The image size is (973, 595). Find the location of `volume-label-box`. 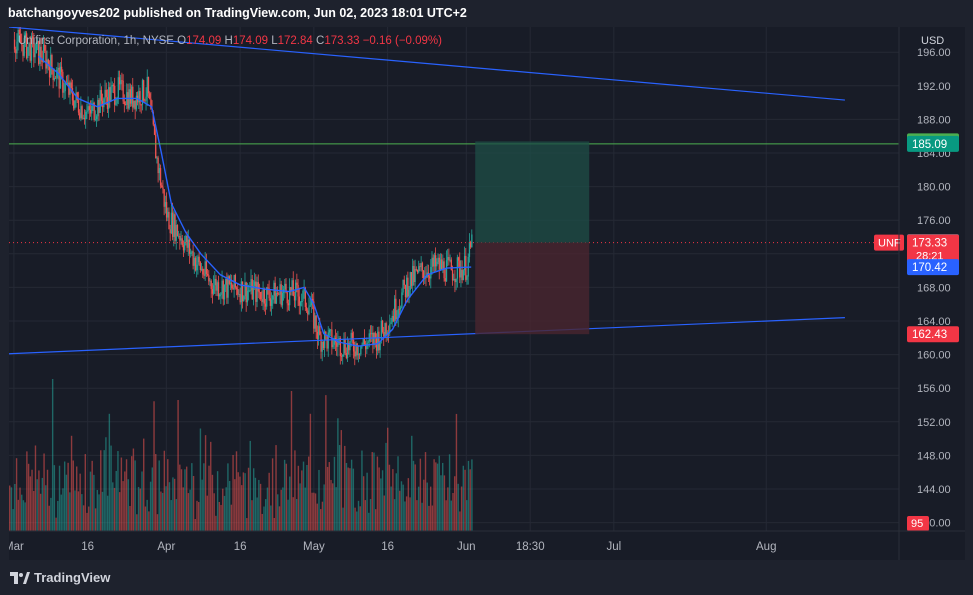

volume-label-box is located at coordinates (918, 523).